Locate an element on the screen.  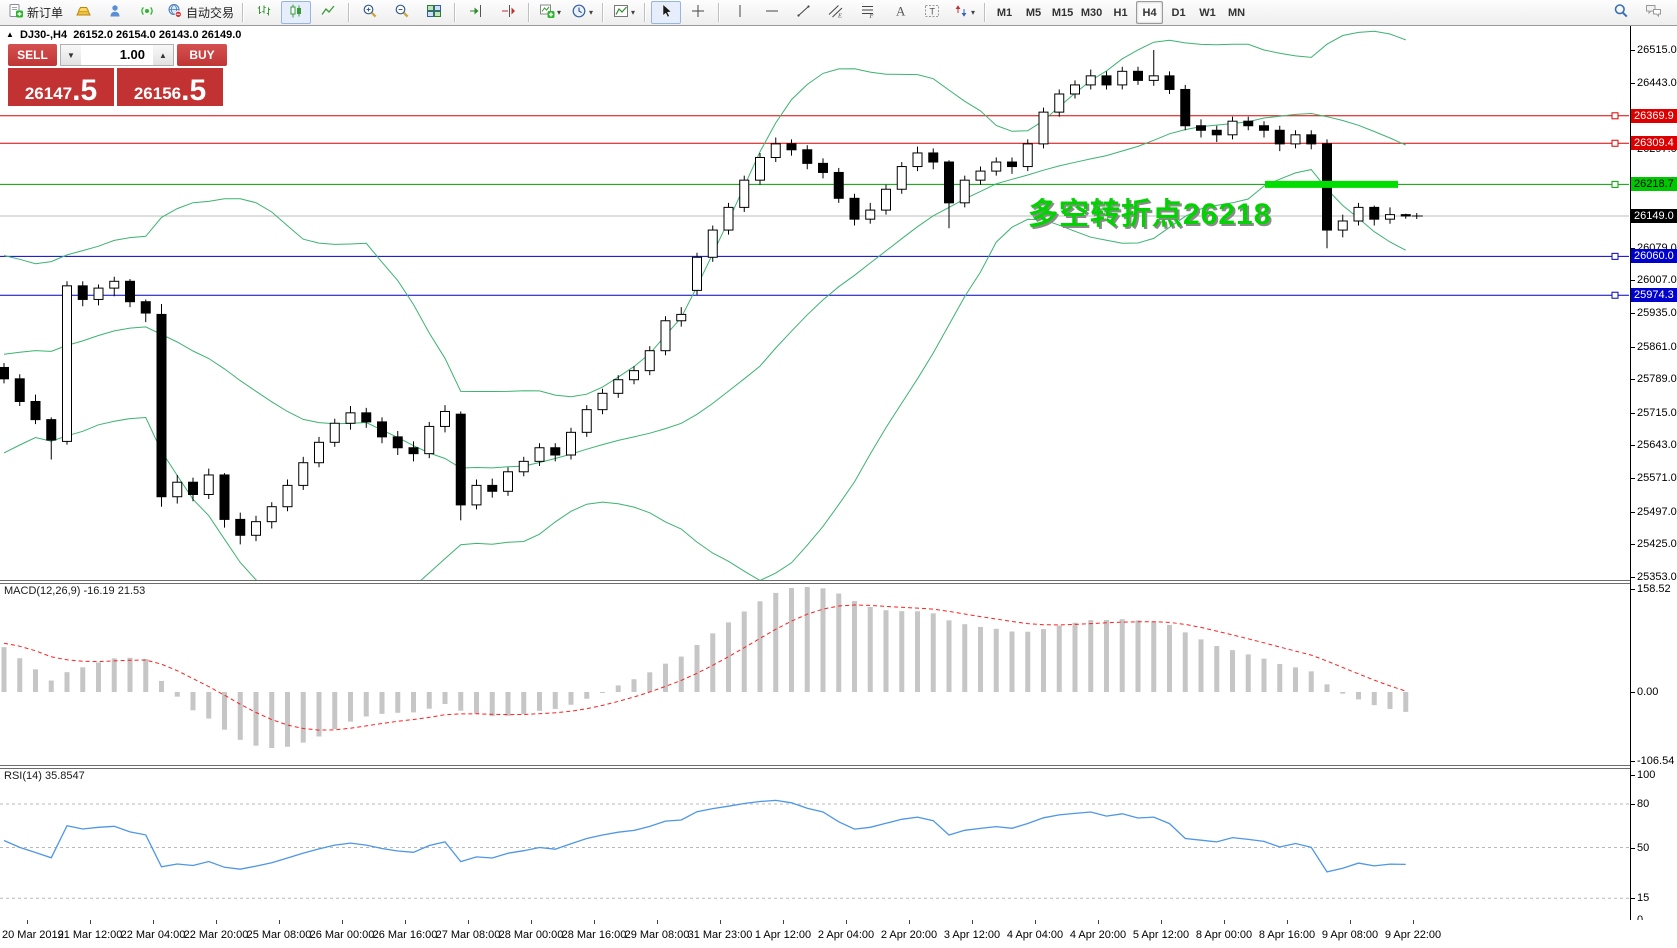
draw-channel-button: E is located at coordinates (836, 12).